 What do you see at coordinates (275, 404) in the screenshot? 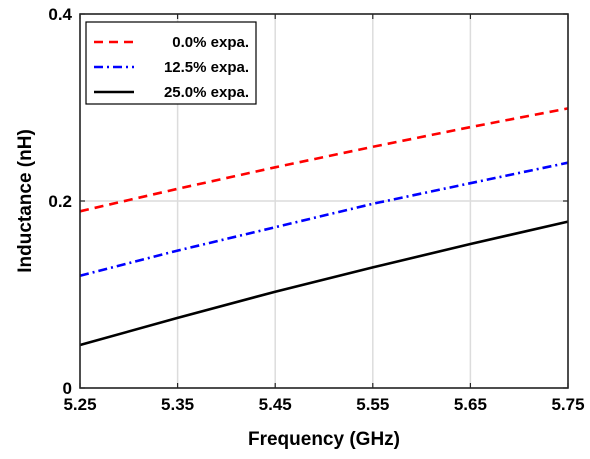
I see `x-tick-label: 5.45` at bounding box center [275, 404].